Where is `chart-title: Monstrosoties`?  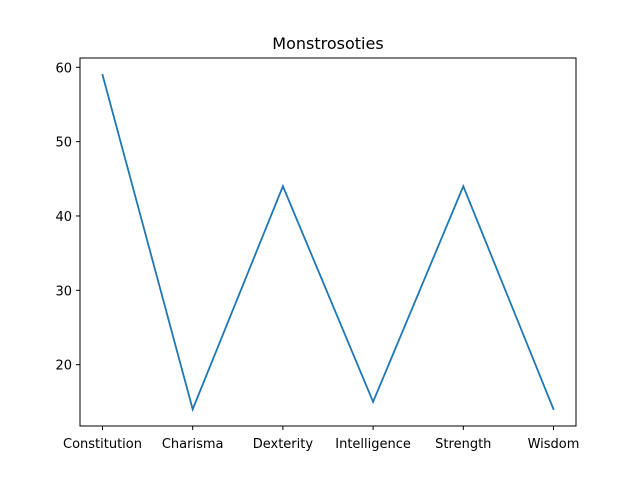
chart-title: Monstrosoties is located at coordinates (327, 43).